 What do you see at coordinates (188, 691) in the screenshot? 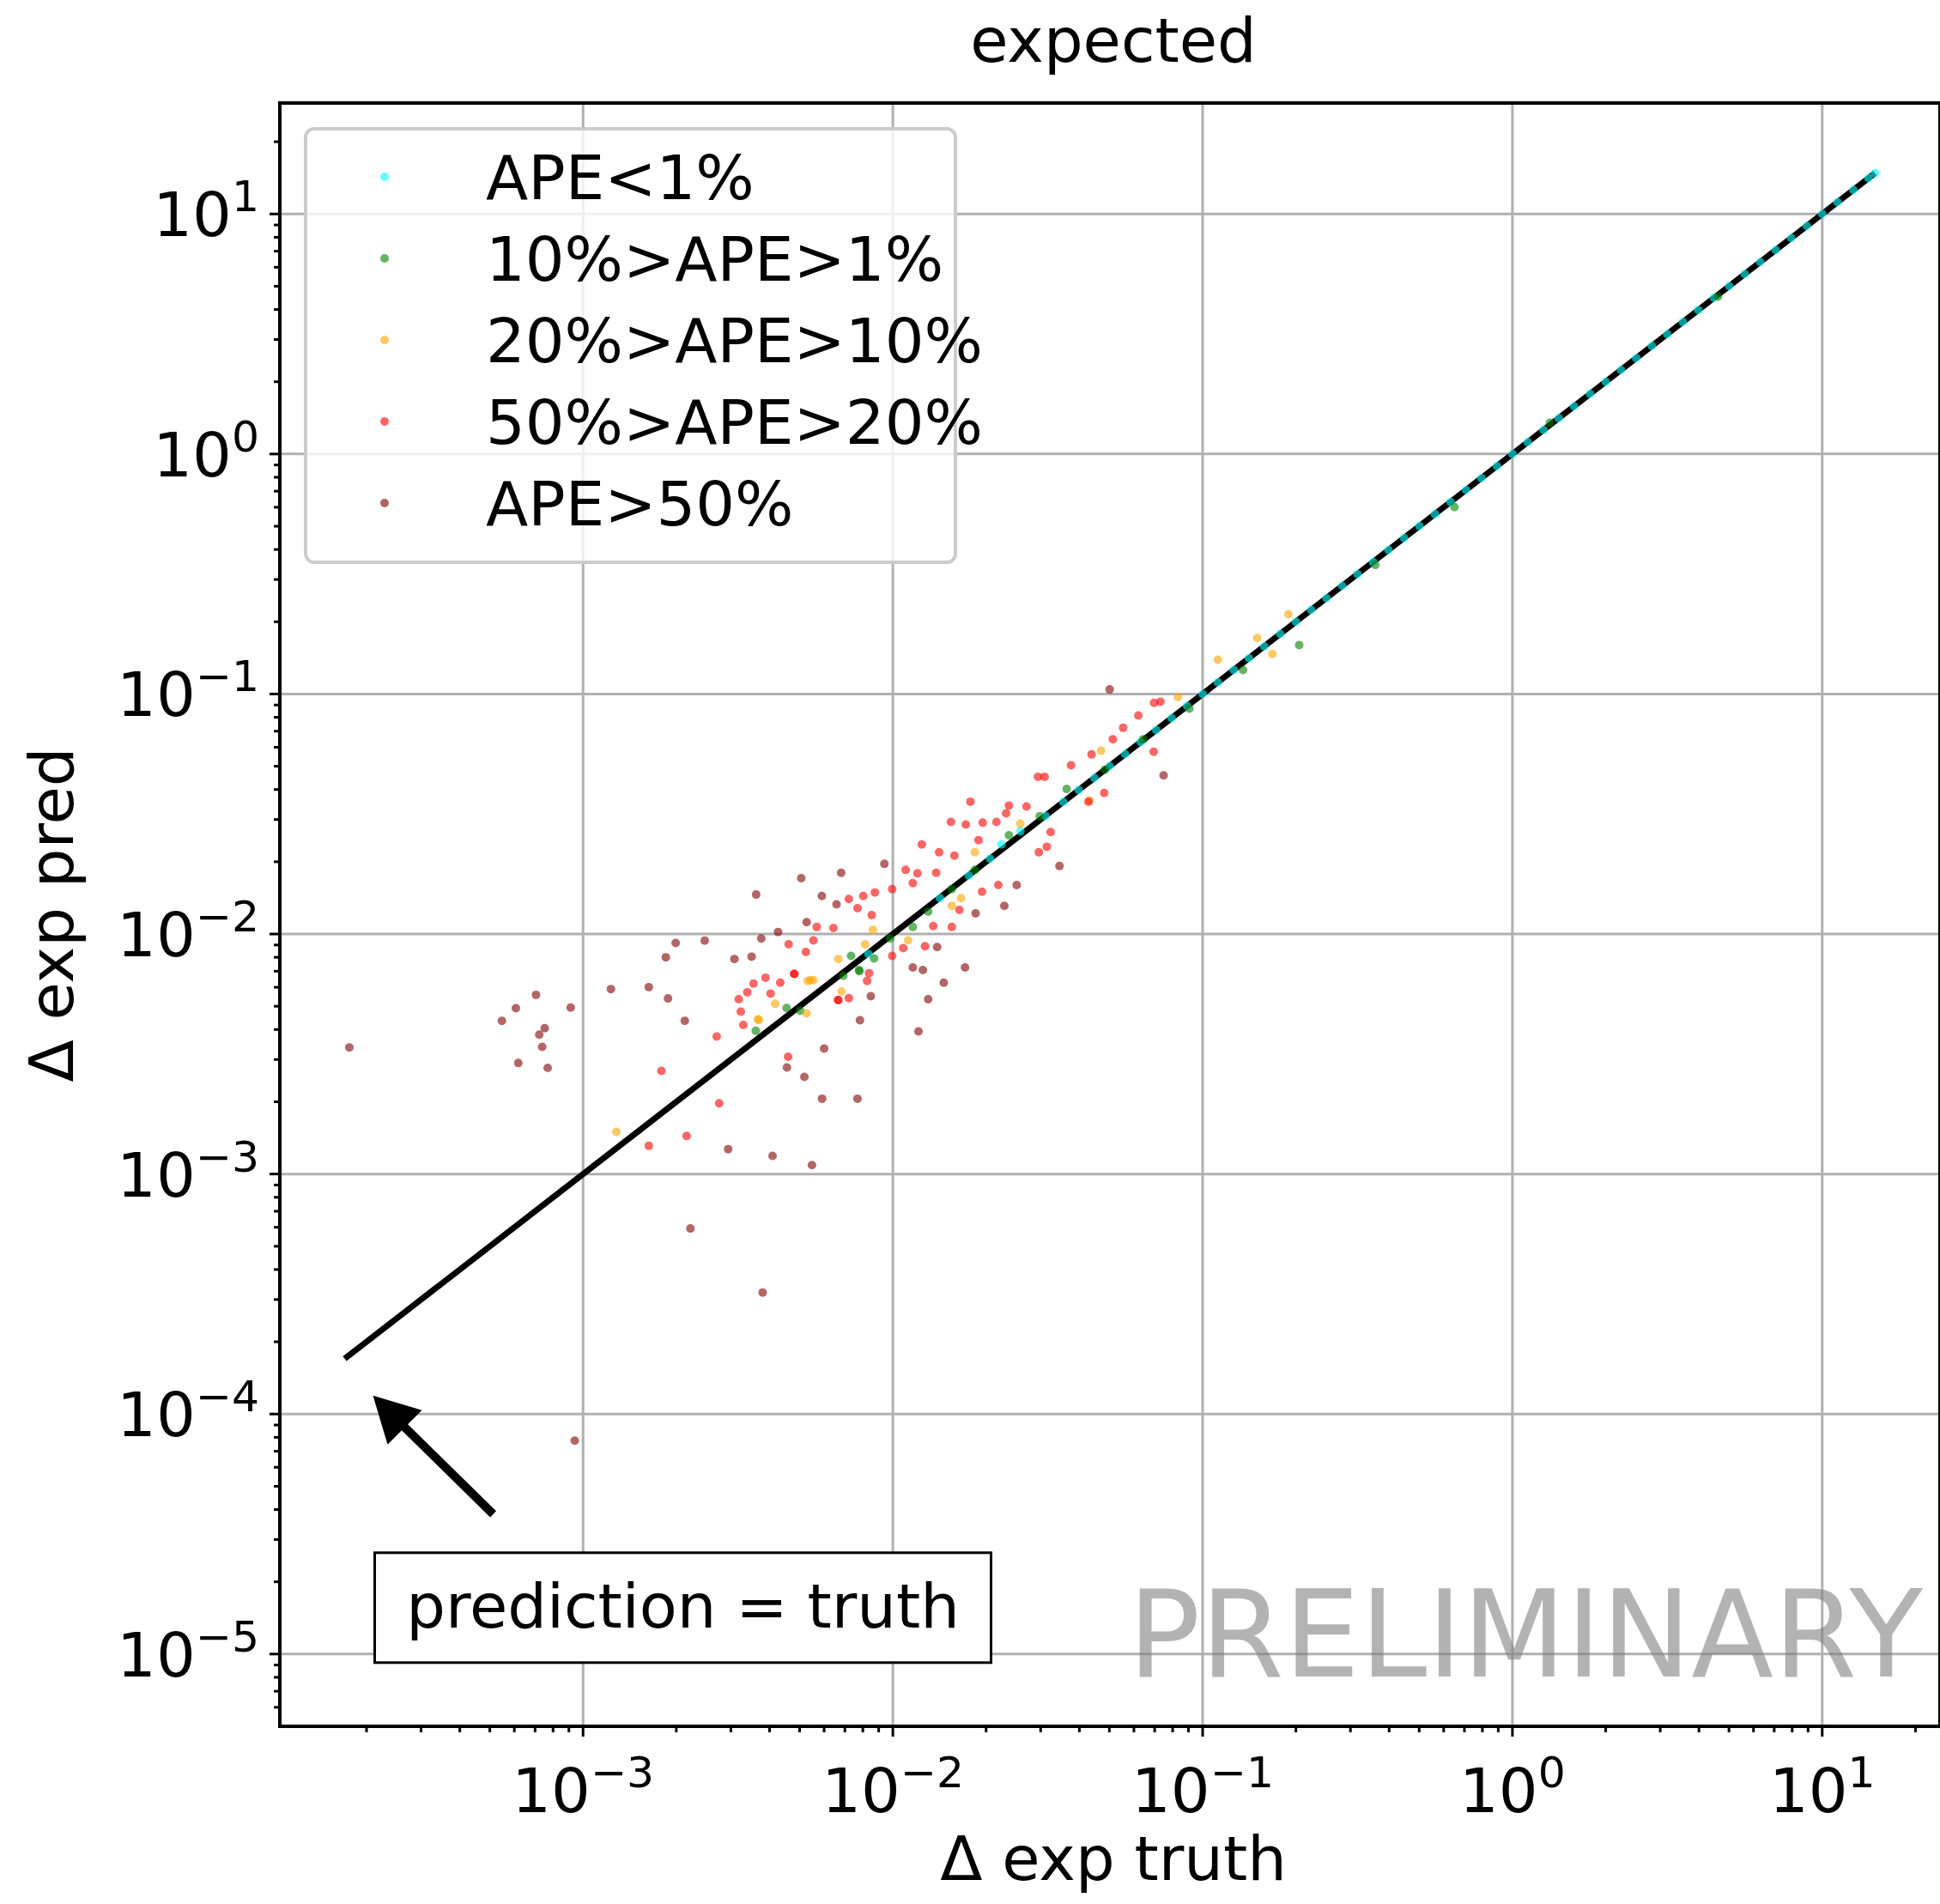
I see `y-tick-label: 10$^{−1}$` at bounding box center [188, 691].